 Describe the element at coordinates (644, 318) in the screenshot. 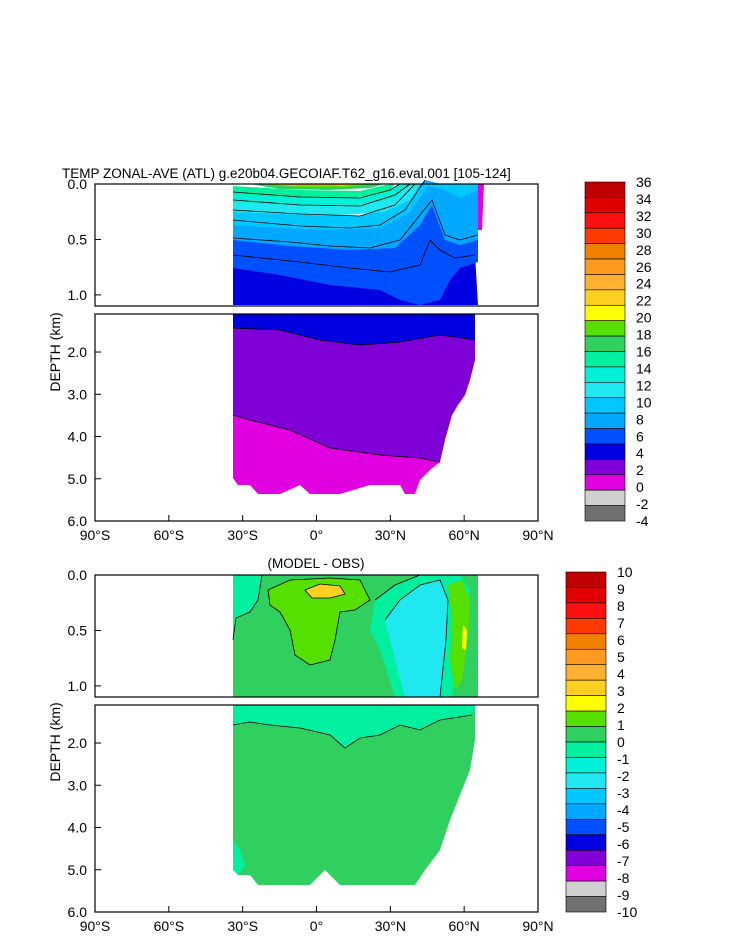

I see `colorbar-label: 20` at that location.